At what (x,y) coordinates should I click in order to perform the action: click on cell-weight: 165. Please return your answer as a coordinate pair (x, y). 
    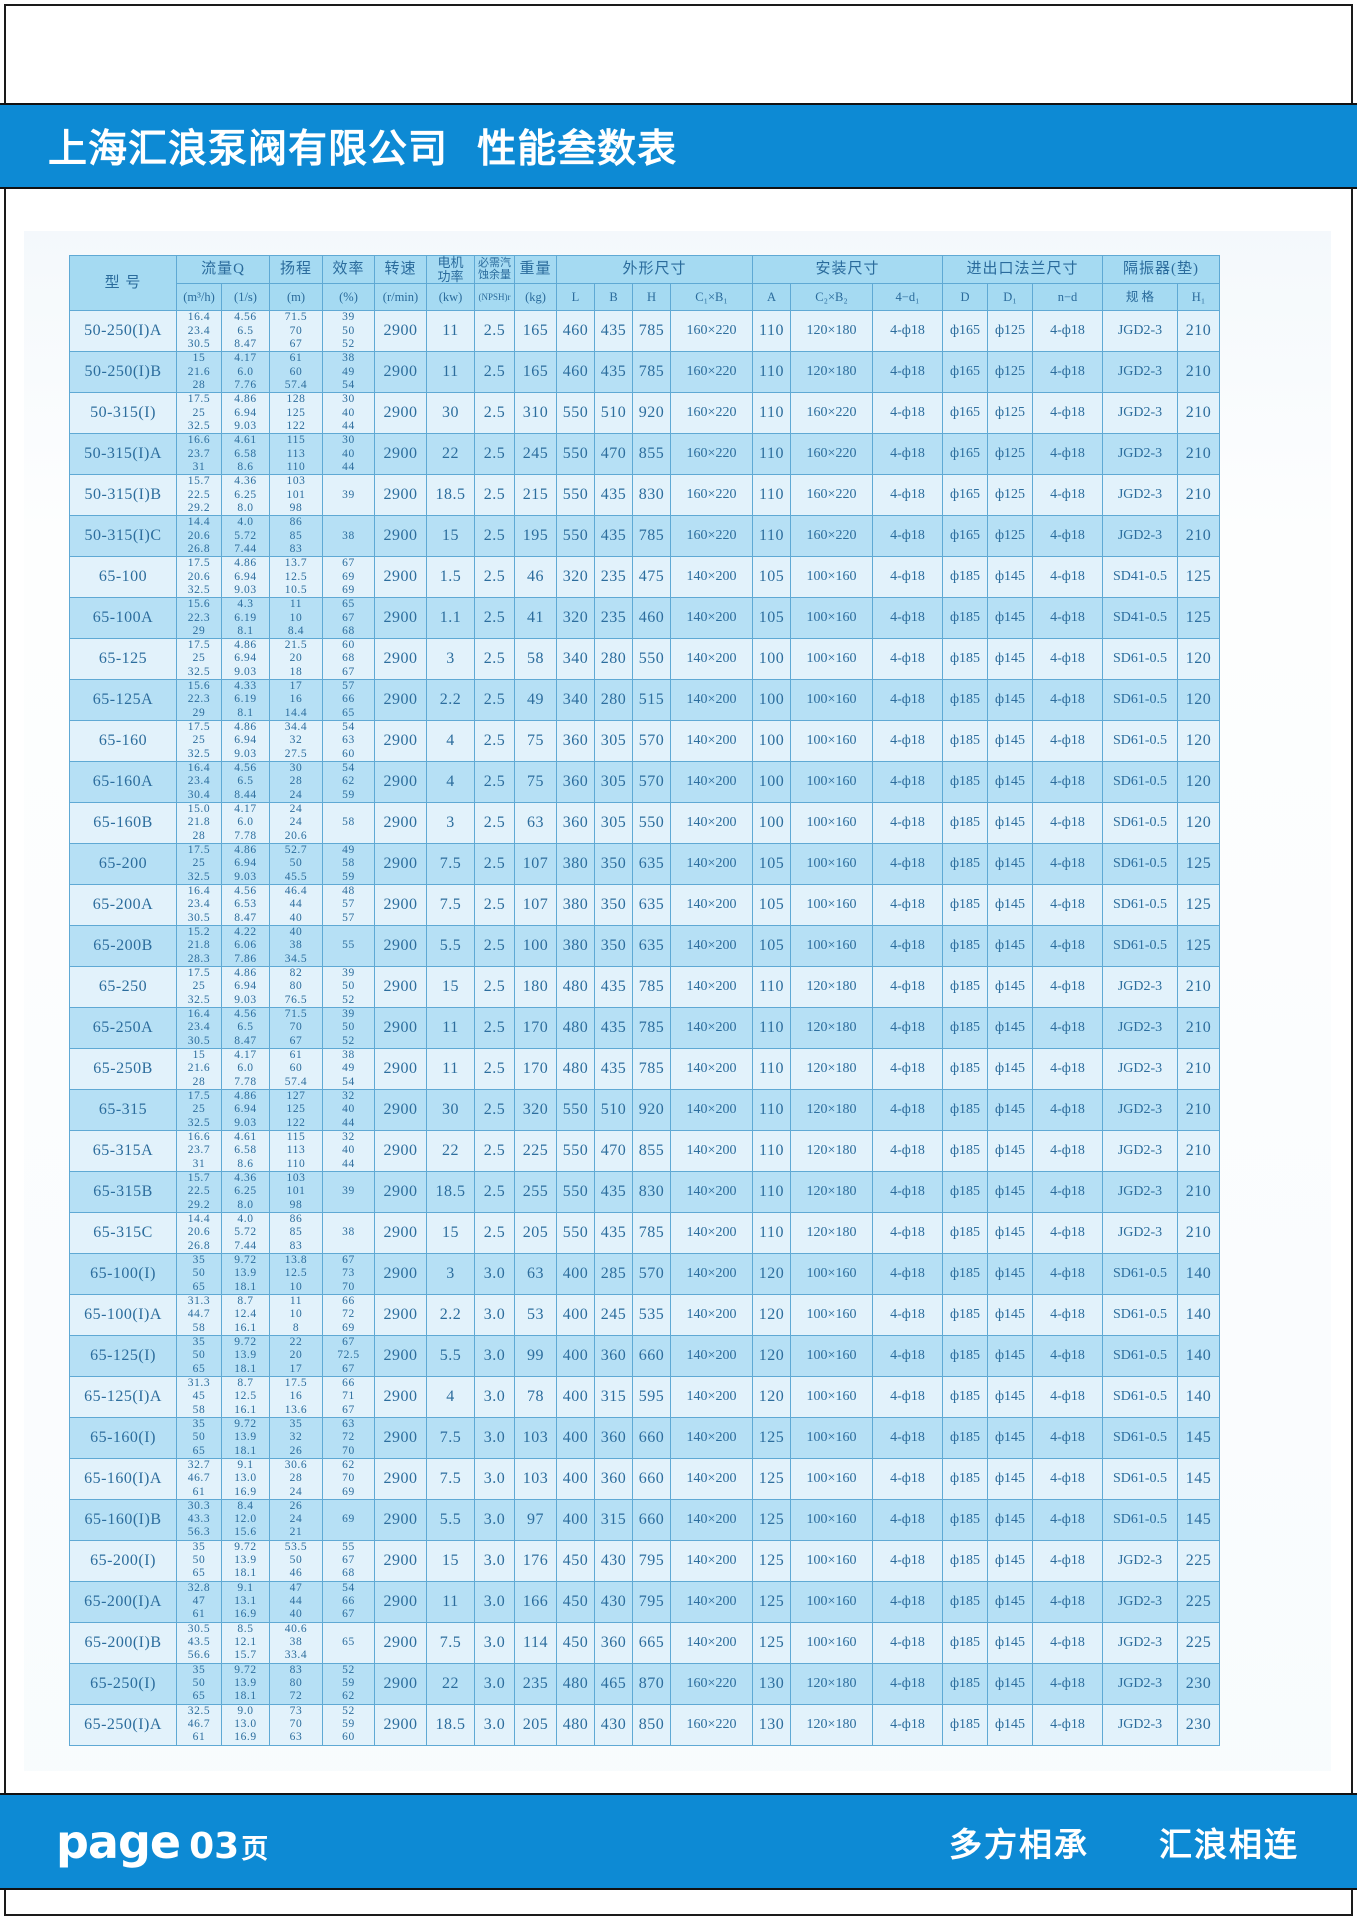
    Looking at the image, I should click on (535, 372).